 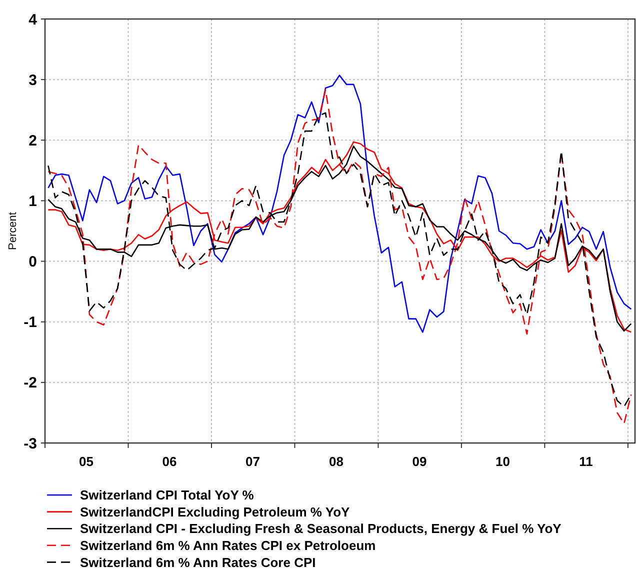 I want to click on legend-label: Switzerland CPI Total YoY %, so click(x=167, y=495).